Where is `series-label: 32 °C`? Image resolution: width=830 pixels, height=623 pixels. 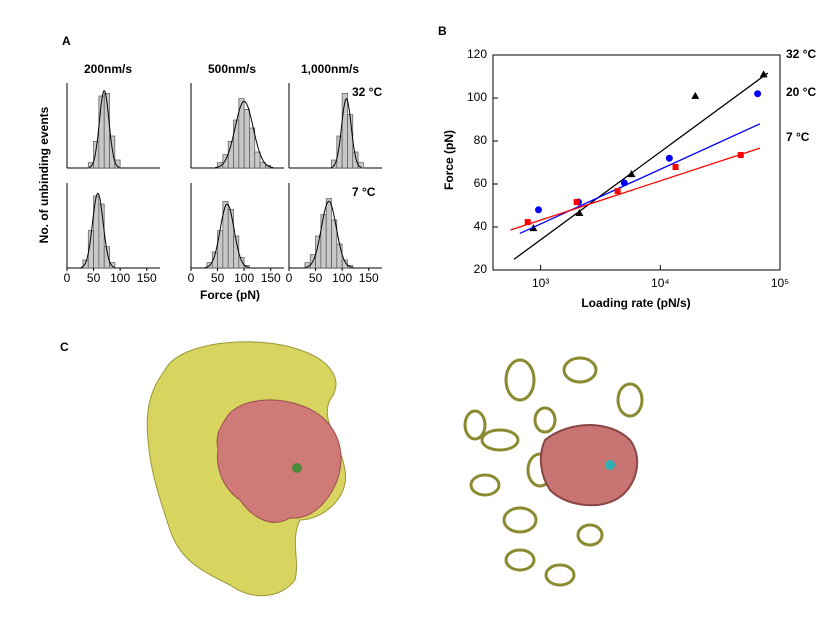
series-label: 32 °C is located at coordinates (801, 54).